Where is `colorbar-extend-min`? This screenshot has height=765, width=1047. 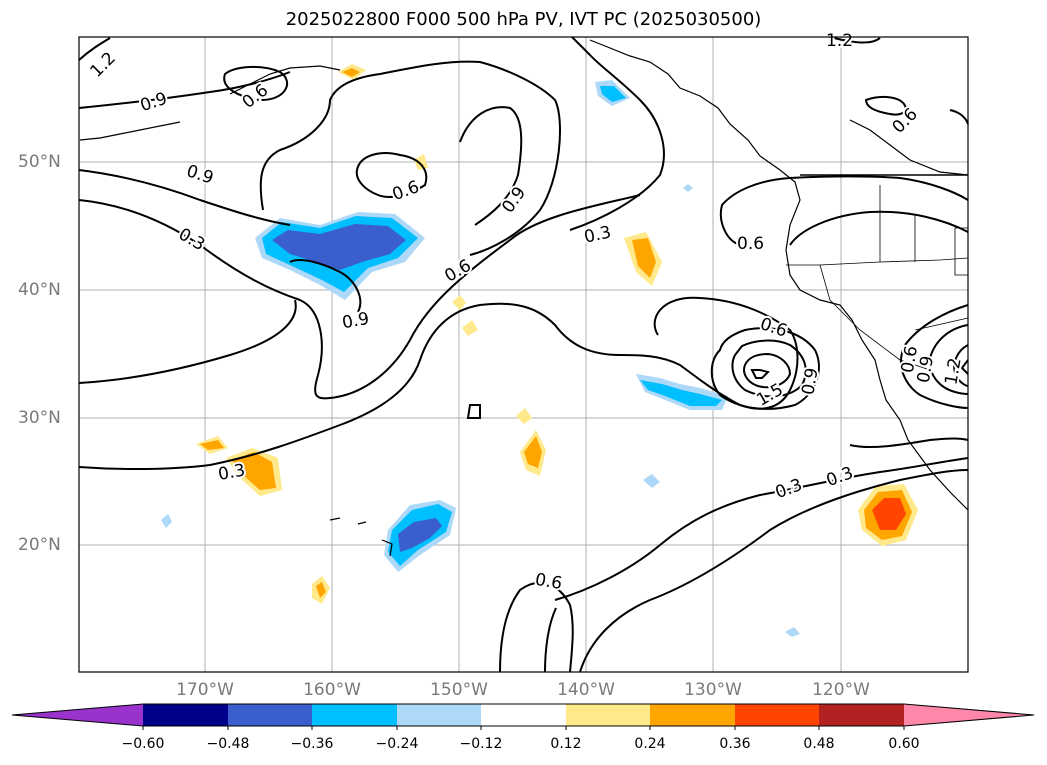
colorbar-extend-min is located at coordinates (77, 715).